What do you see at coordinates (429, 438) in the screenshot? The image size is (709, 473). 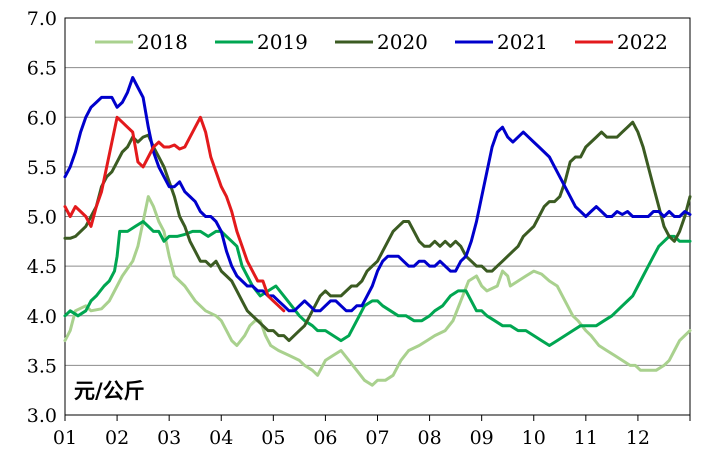 I see `x-tick-label: 08` at bounding box center [429, 438].